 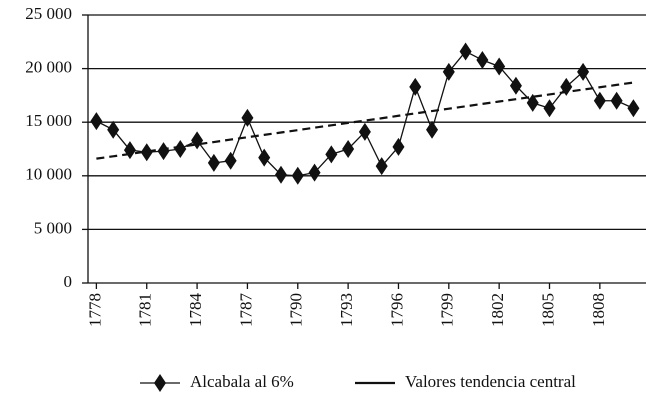 I want to click on x-tick-label: 1805, so click(x=547, y=310).